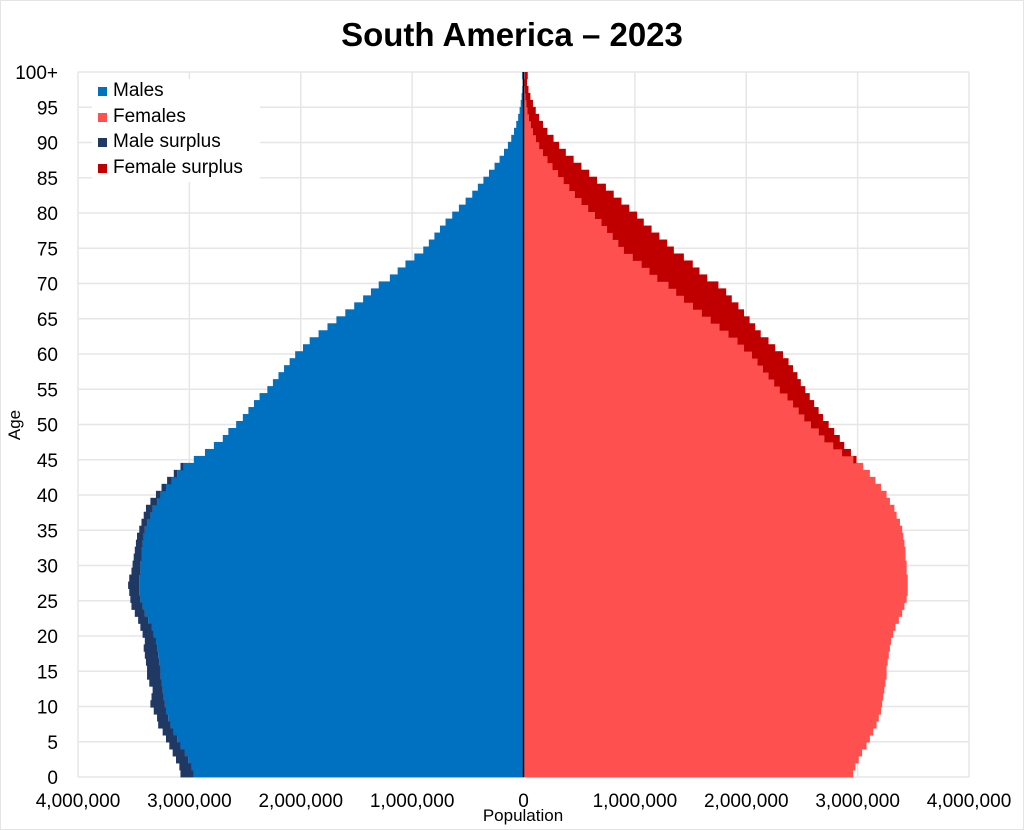 The width and height of the screenshot is (1024, 830). Describe the element at coordinates (159, 142) in the screenshot. I see `legend-item-male-surplus: Male surplus` at that location.